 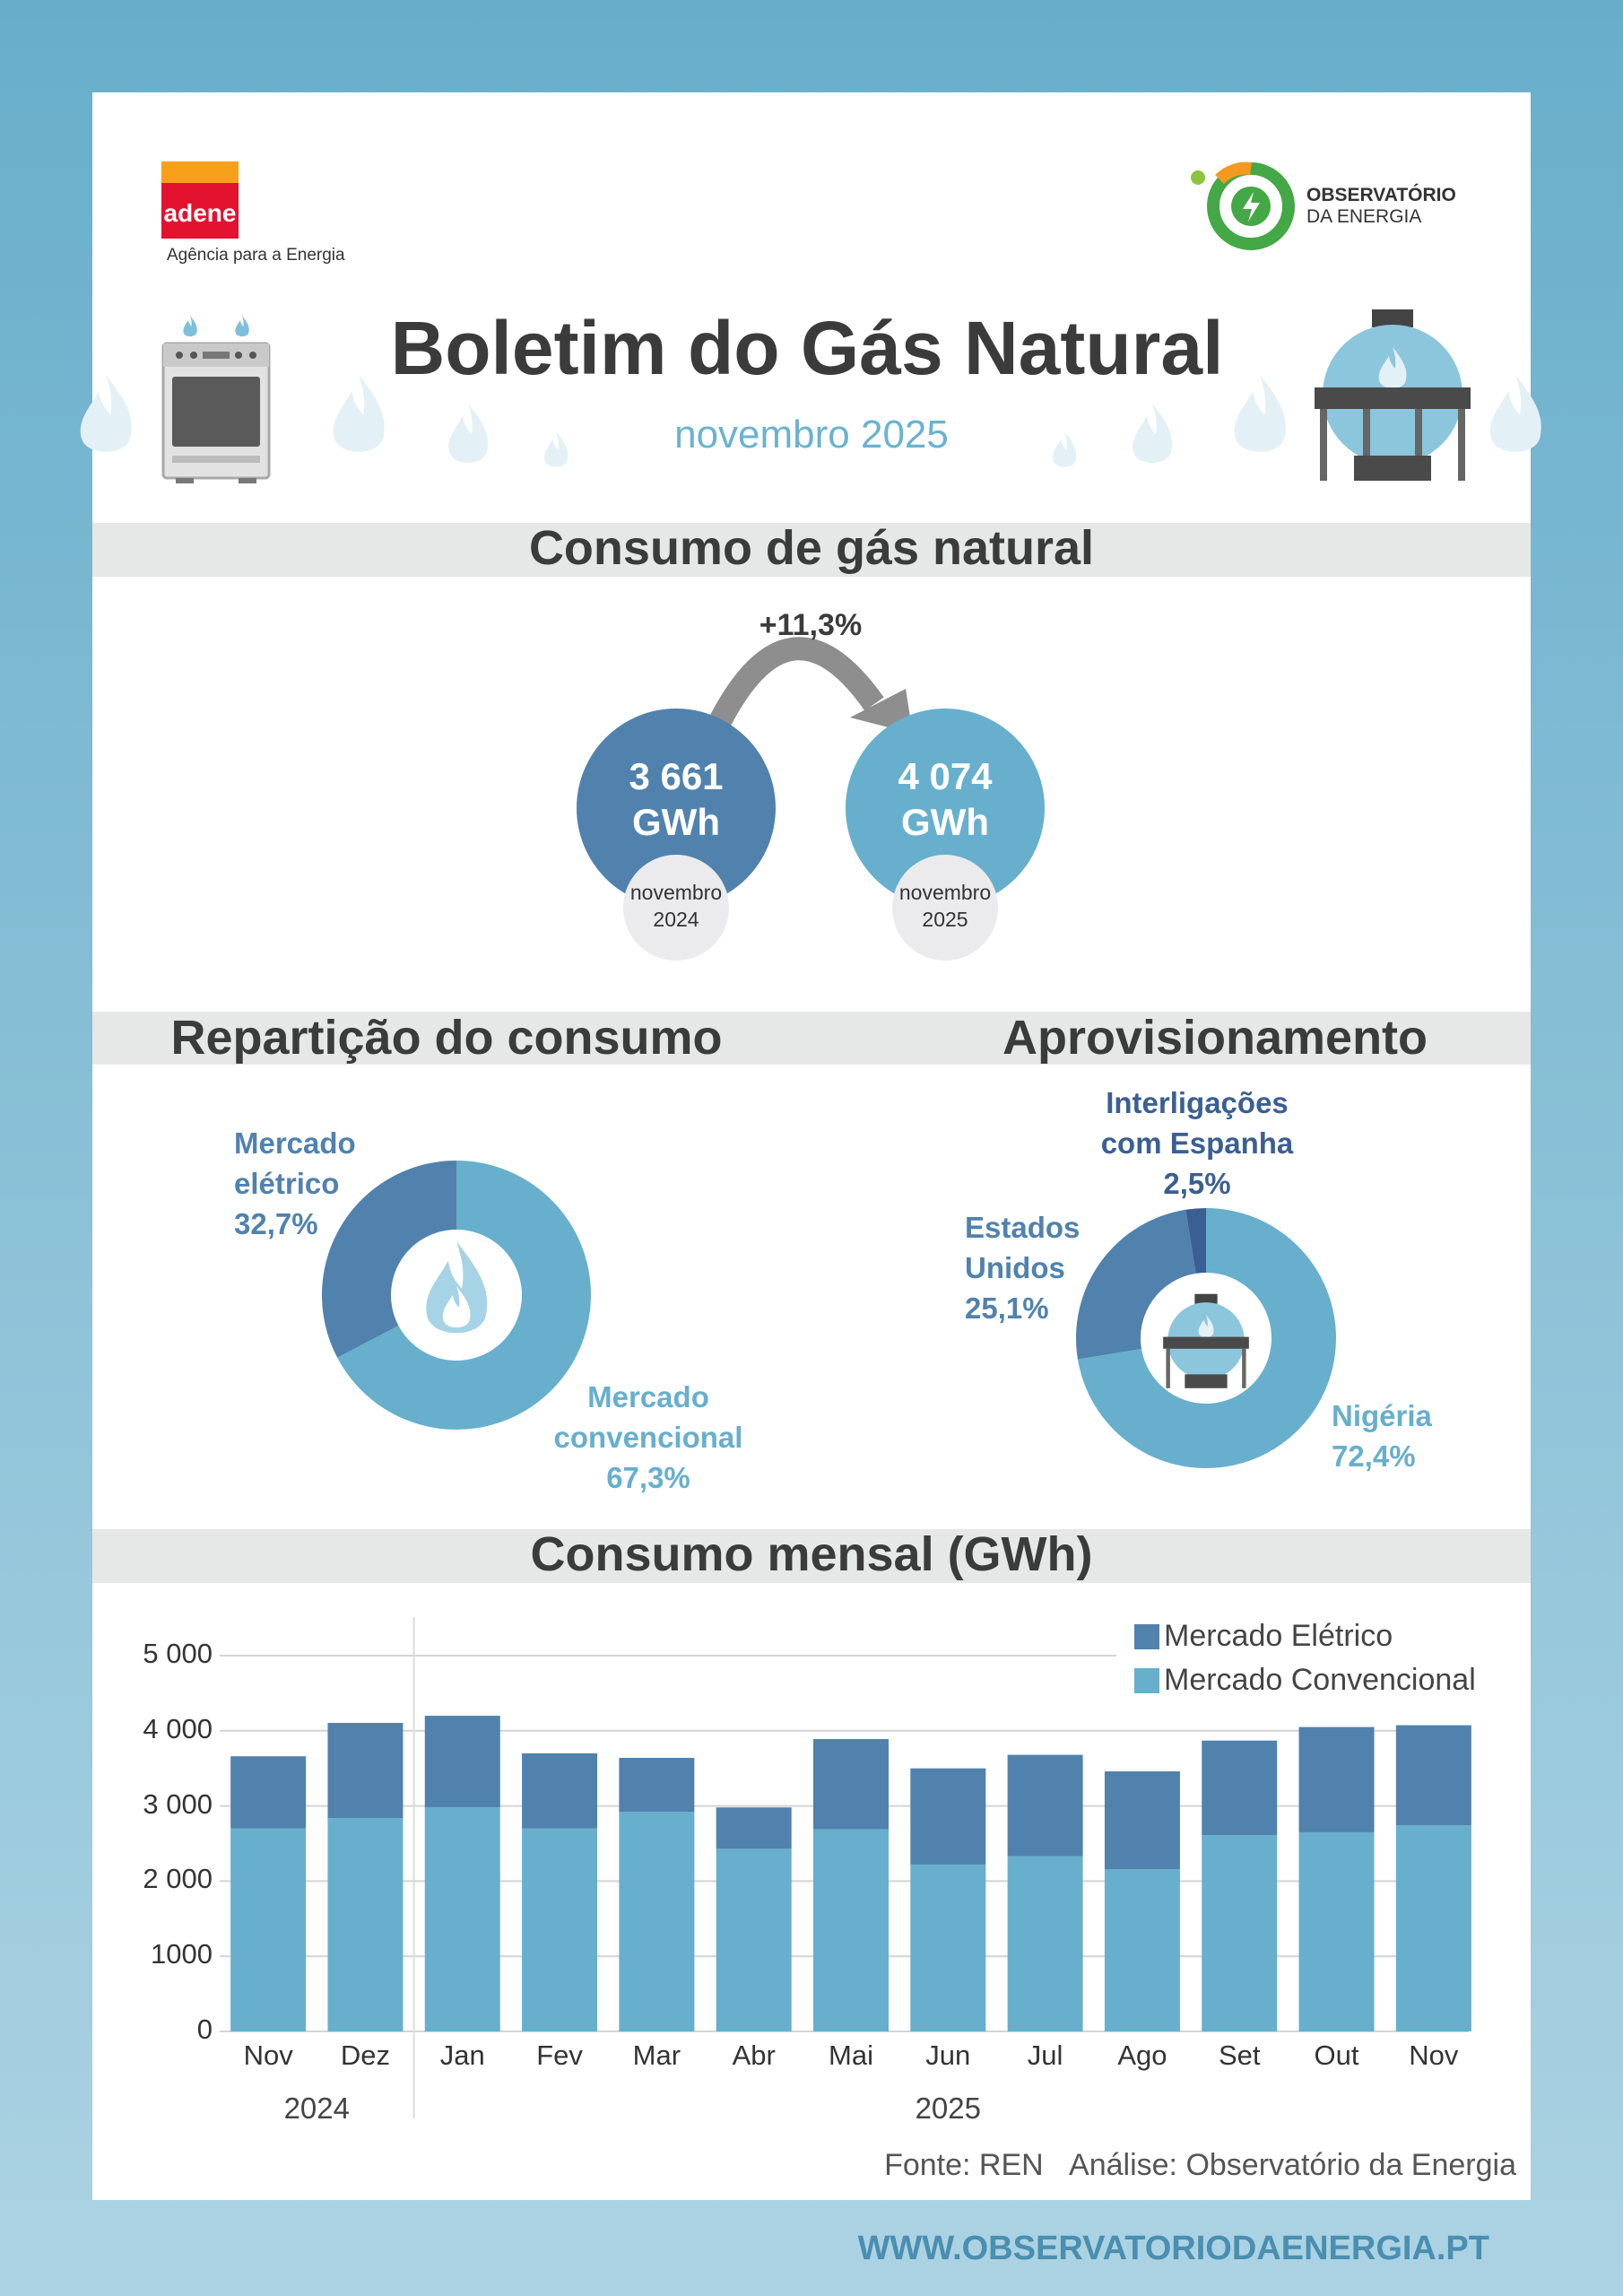 I want to click on consumption-unit: GWh, so click(x=676, y=822).